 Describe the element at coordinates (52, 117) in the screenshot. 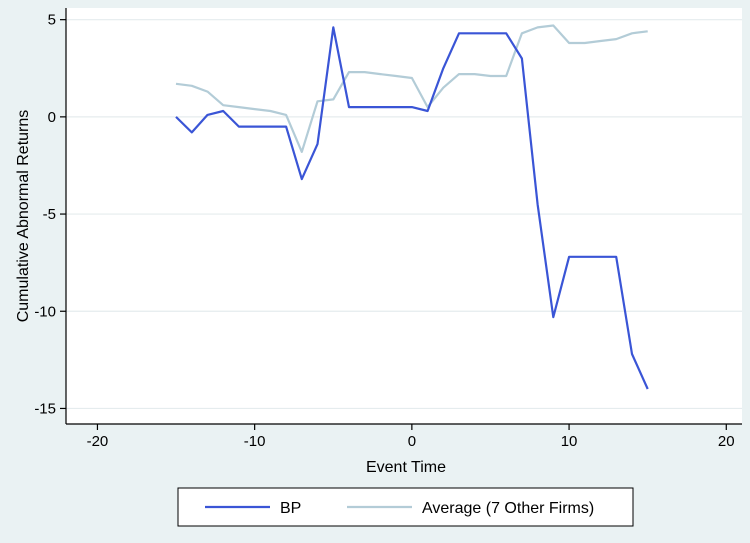

I see `y-tick-label: 0` at that location.